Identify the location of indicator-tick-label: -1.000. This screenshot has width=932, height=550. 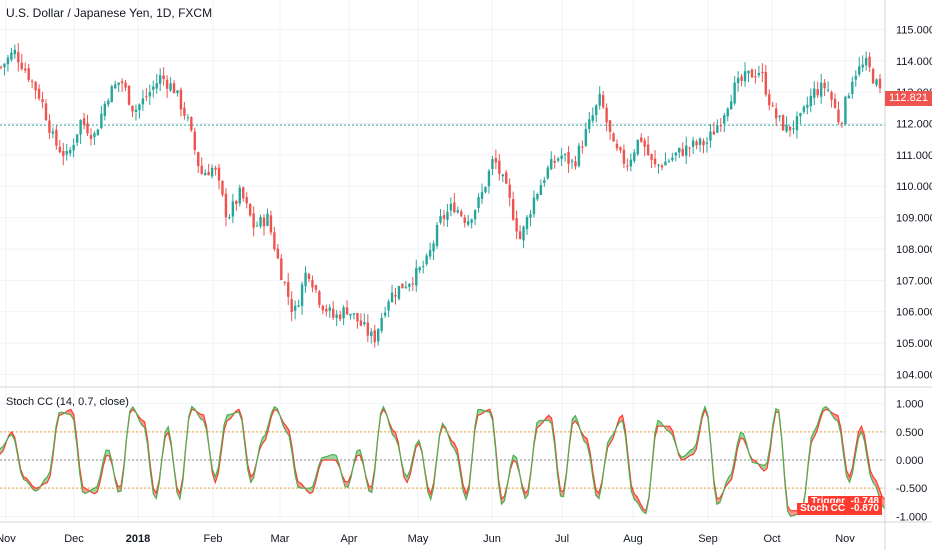
(911, 517).